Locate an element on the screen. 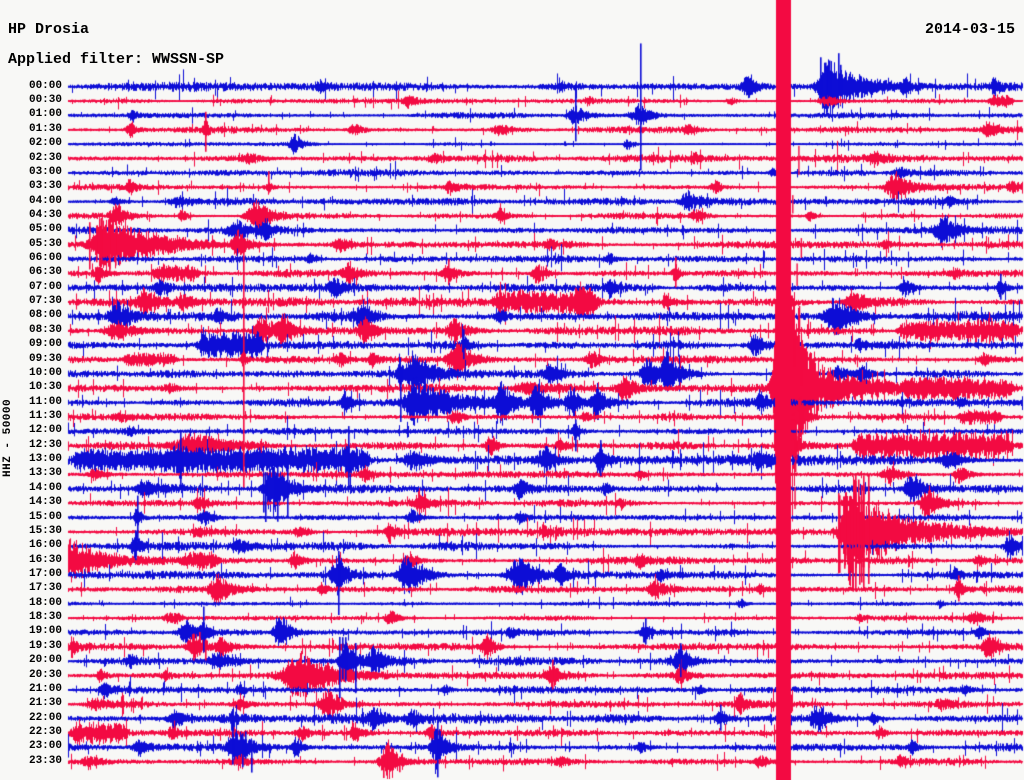 Image resolution: width=1024 pixels, height=780 pixels. trace-row-time-label: 01:30 is located at coordinates (45, 128).